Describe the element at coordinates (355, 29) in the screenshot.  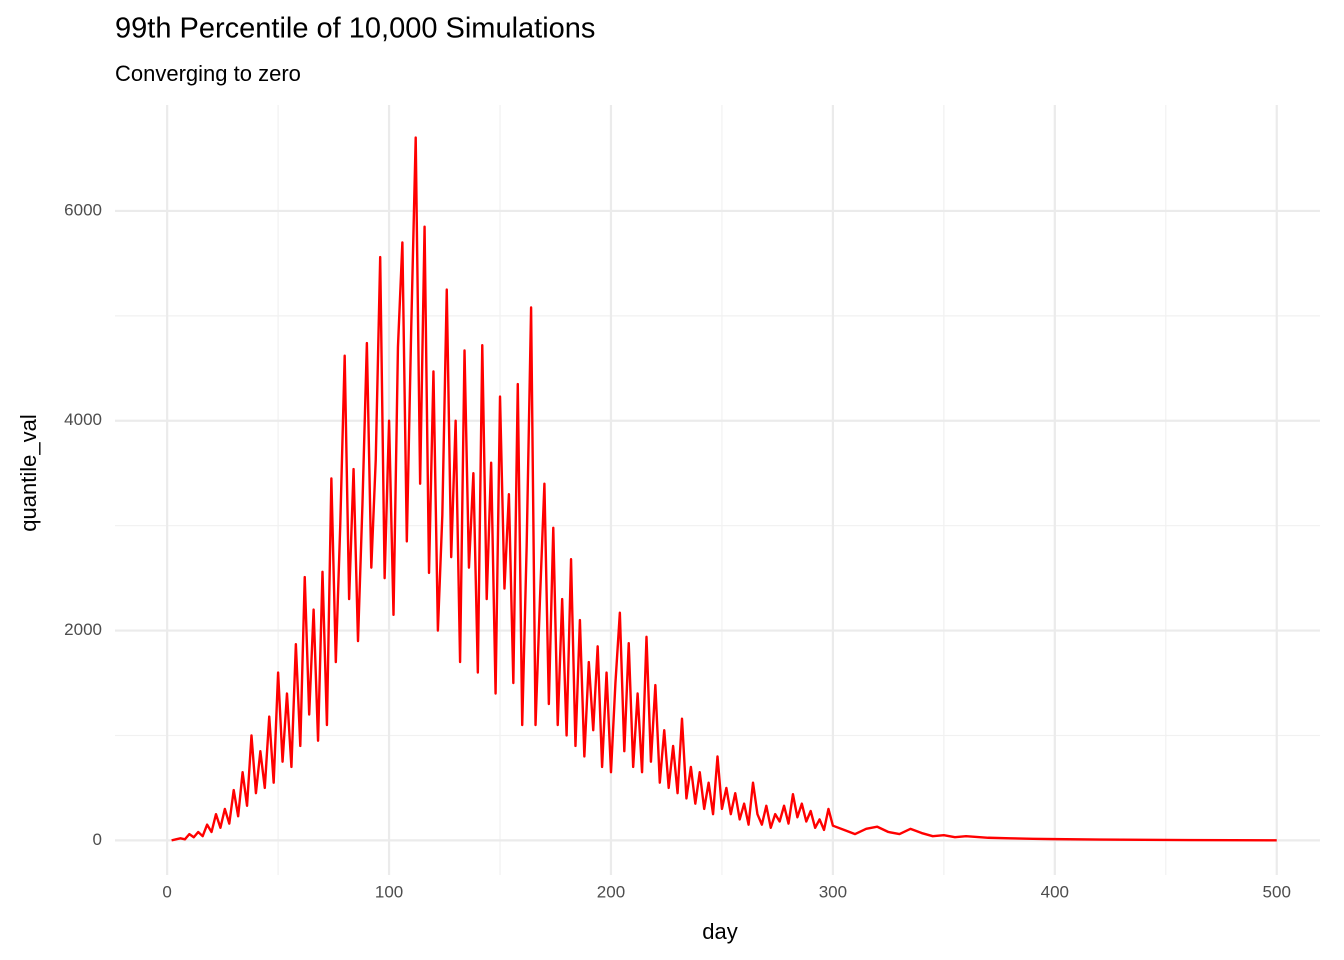
I see `chart-title: 99th Percentile of 10,000 Simulations` at that location.